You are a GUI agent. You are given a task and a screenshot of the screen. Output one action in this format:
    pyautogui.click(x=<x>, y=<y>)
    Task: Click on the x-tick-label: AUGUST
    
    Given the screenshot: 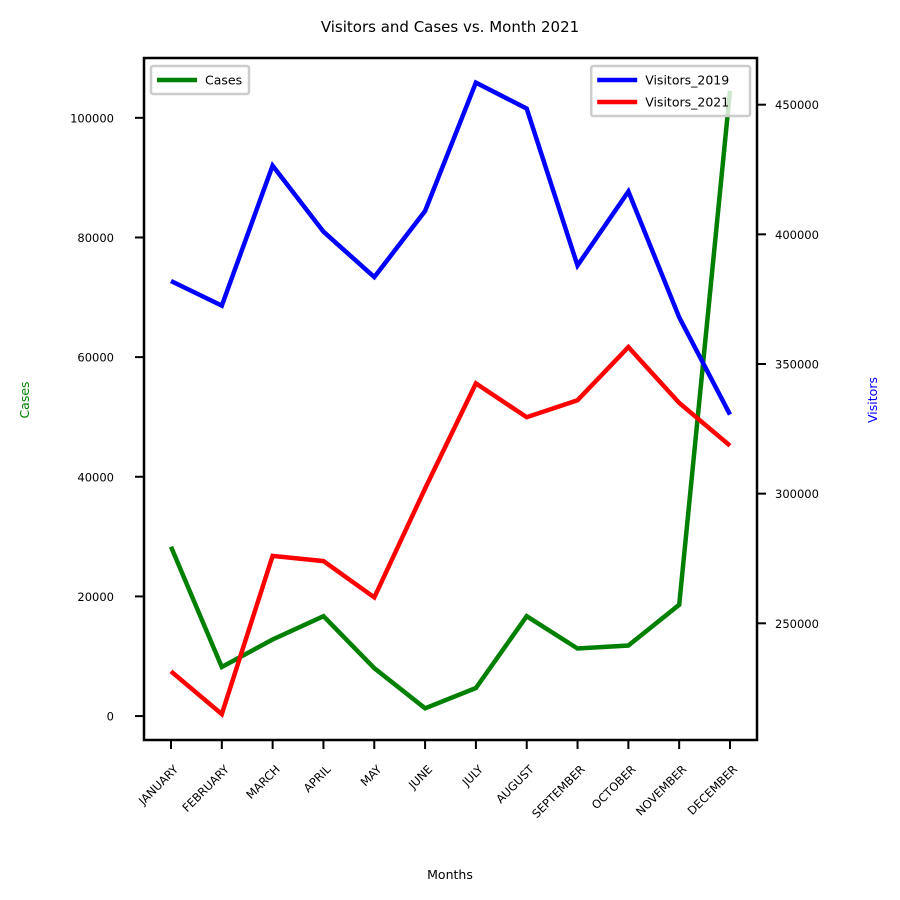 What is the action you would take?
    pyautogui.click(x=515, y=784)
    